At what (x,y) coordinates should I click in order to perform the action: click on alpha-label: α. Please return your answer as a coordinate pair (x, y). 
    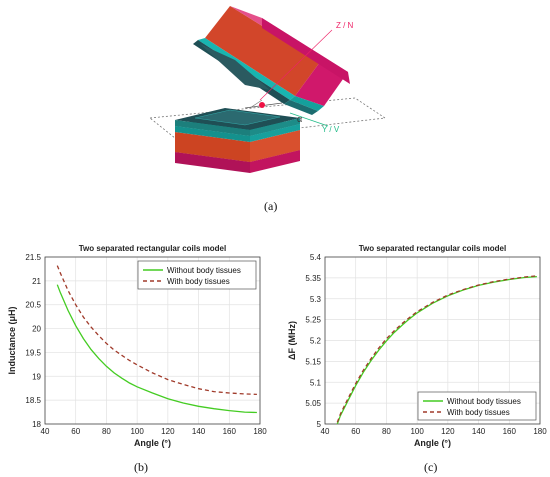
    Looking at the image, I should click on (299, 119).